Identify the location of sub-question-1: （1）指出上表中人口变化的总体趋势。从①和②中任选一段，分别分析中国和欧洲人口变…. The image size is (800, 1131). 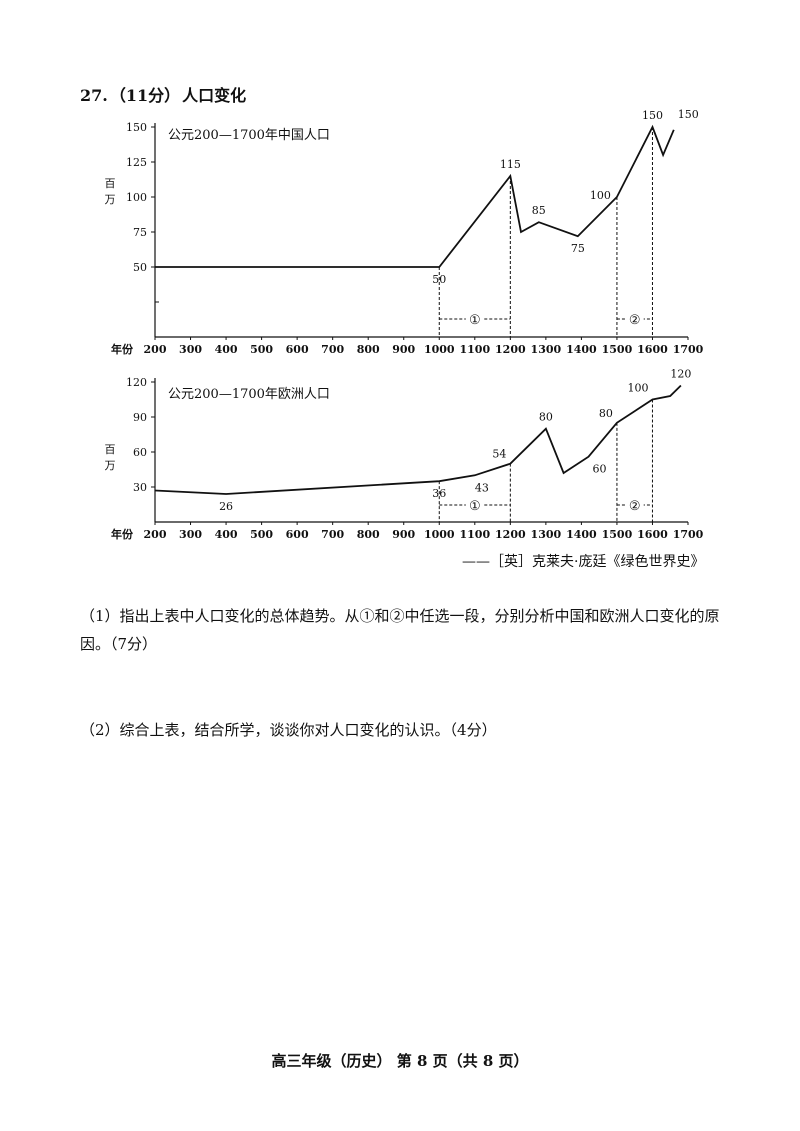
(400, 630).